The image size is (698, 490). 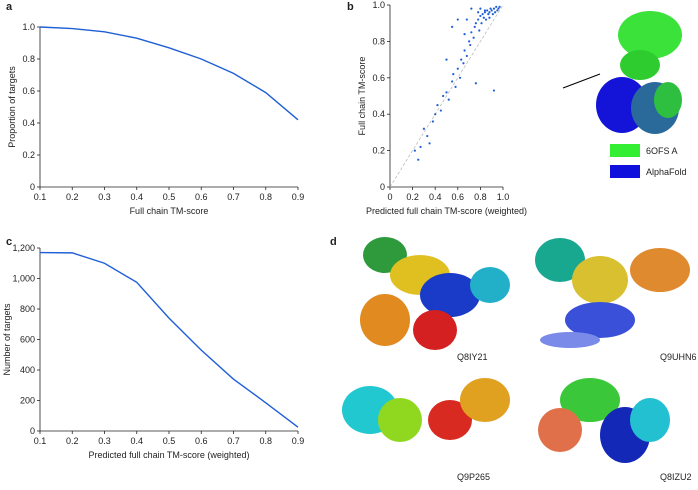 I want to click on x-tick-label: 0.9, so click(x=298, y=197).